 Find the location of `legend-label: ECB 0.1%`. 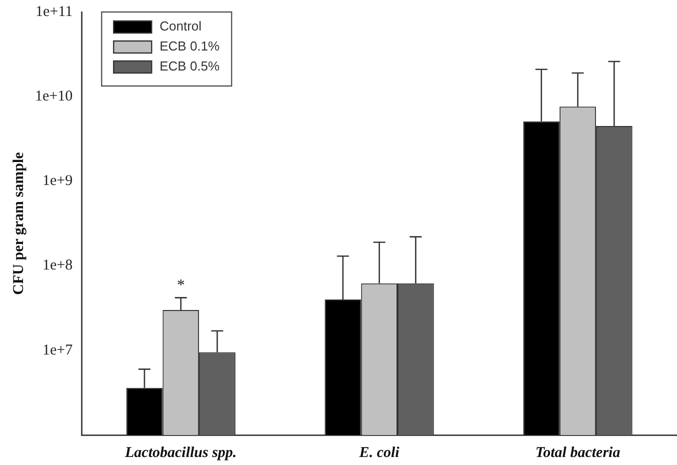

legend-label: ECB 0.1% is located at coordinates (190, 46).